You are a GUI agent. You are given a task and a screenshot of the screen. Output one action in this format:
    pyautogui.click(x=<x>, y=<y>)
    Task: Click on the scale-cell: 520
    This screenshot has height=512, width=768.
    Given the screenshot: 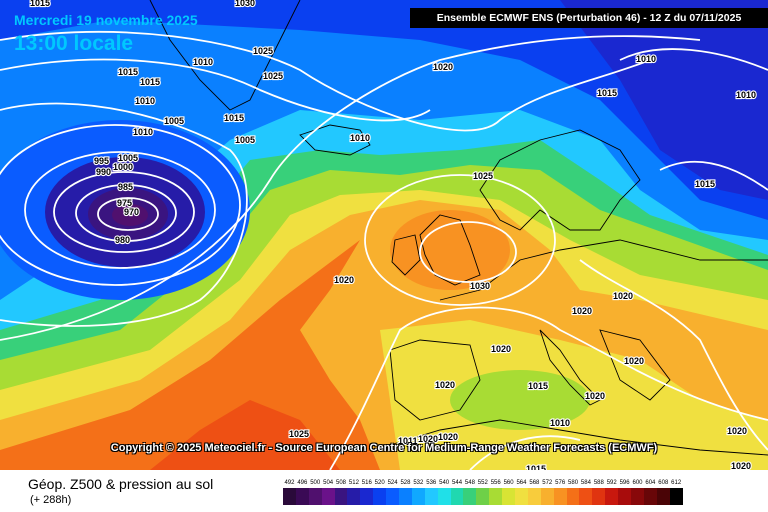 What is the action you would take?
    pyautogui.click(x=380, y=492)
    